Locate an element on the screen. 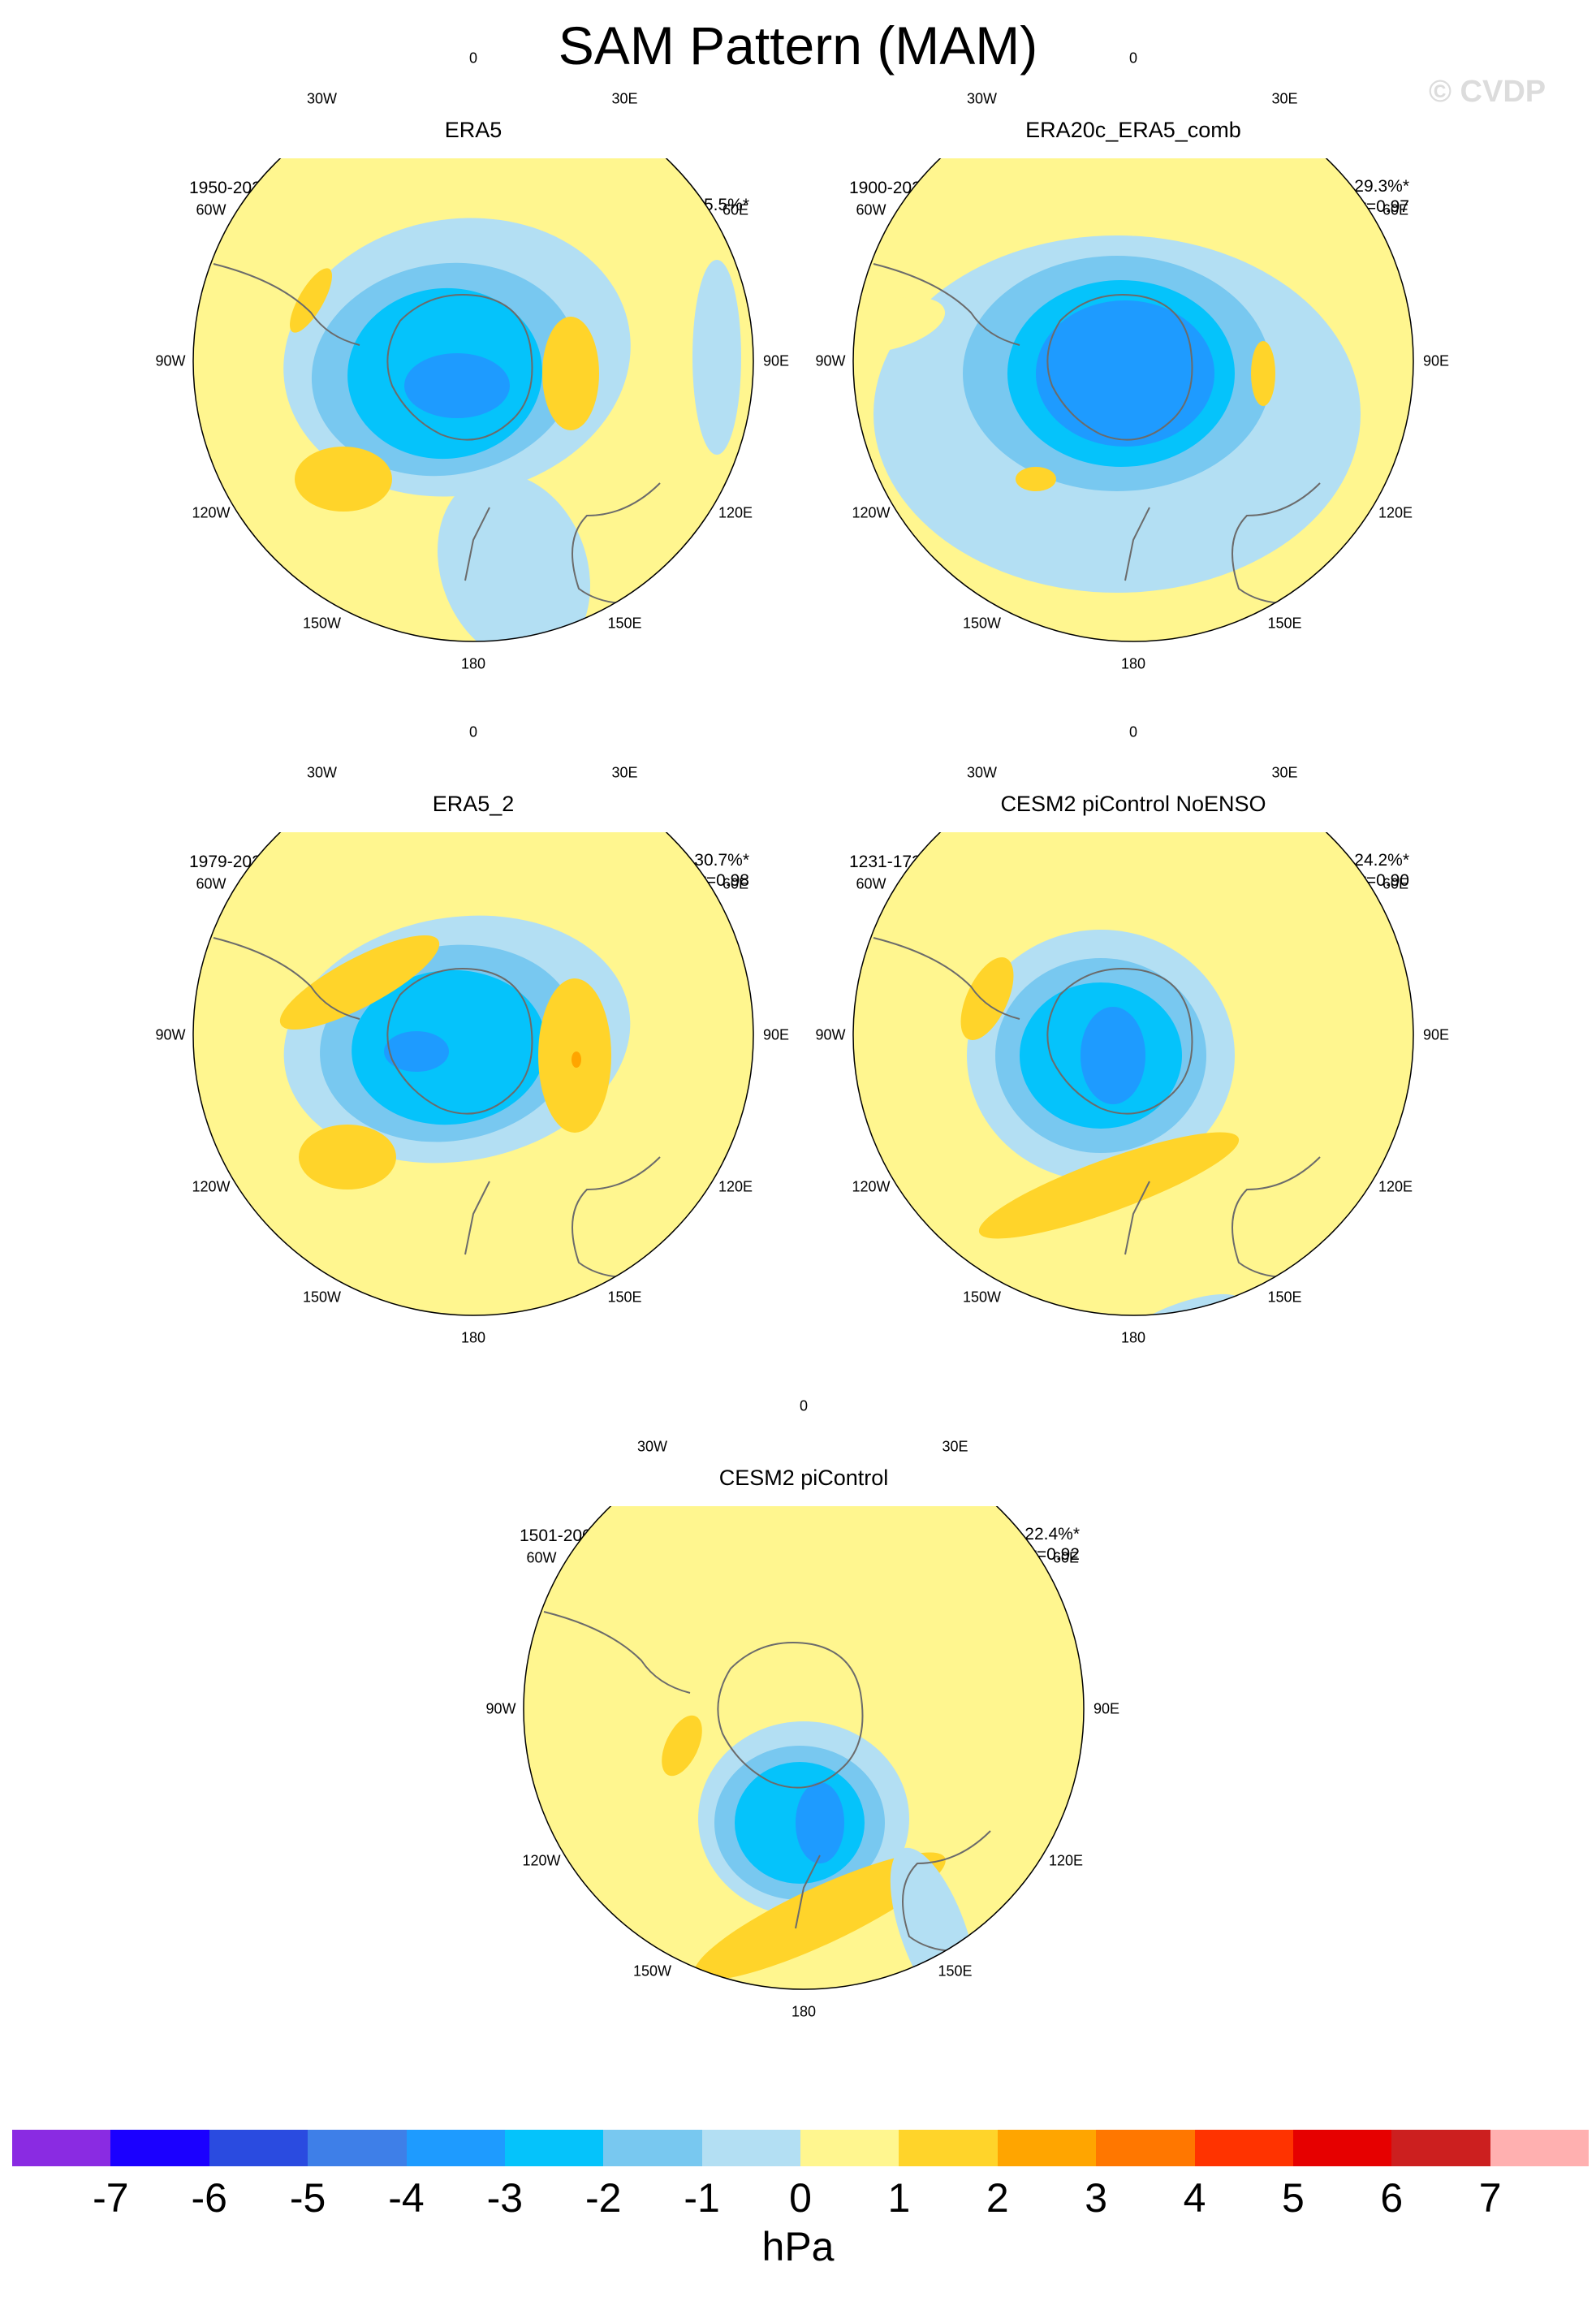 This screenshot has height=2310, width=1596. explained-variance: 29.3%* is located at coordinates (1381, 186).